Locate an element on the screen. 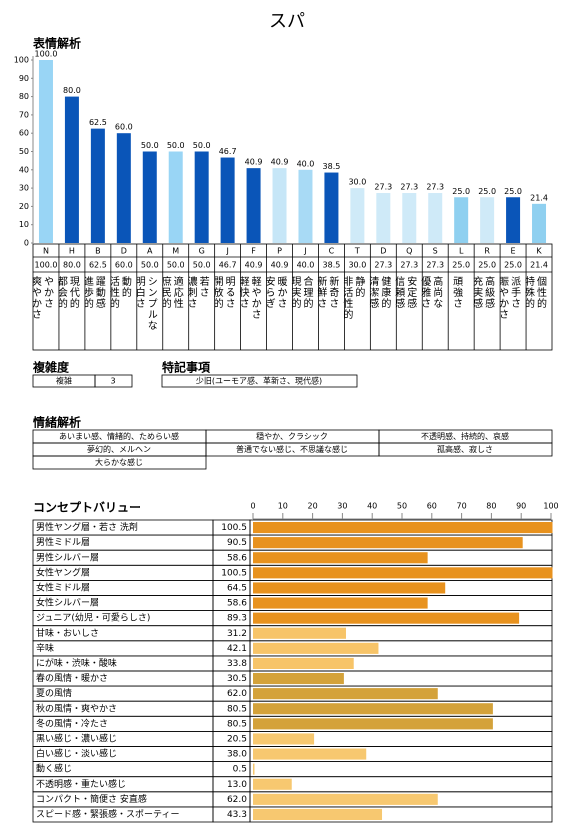  value-cell: 27.3 is located at coordinates (409, 265).